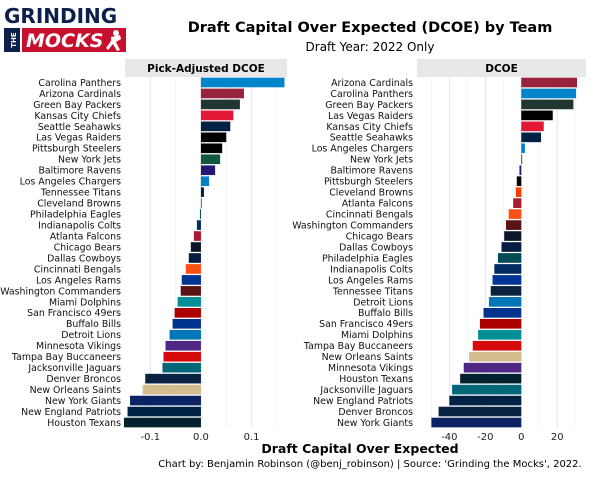  Describe the element at coordinates (201, 437) in the screenshot. I see `pick-adjusted-tick-label: 0.0` at that location.